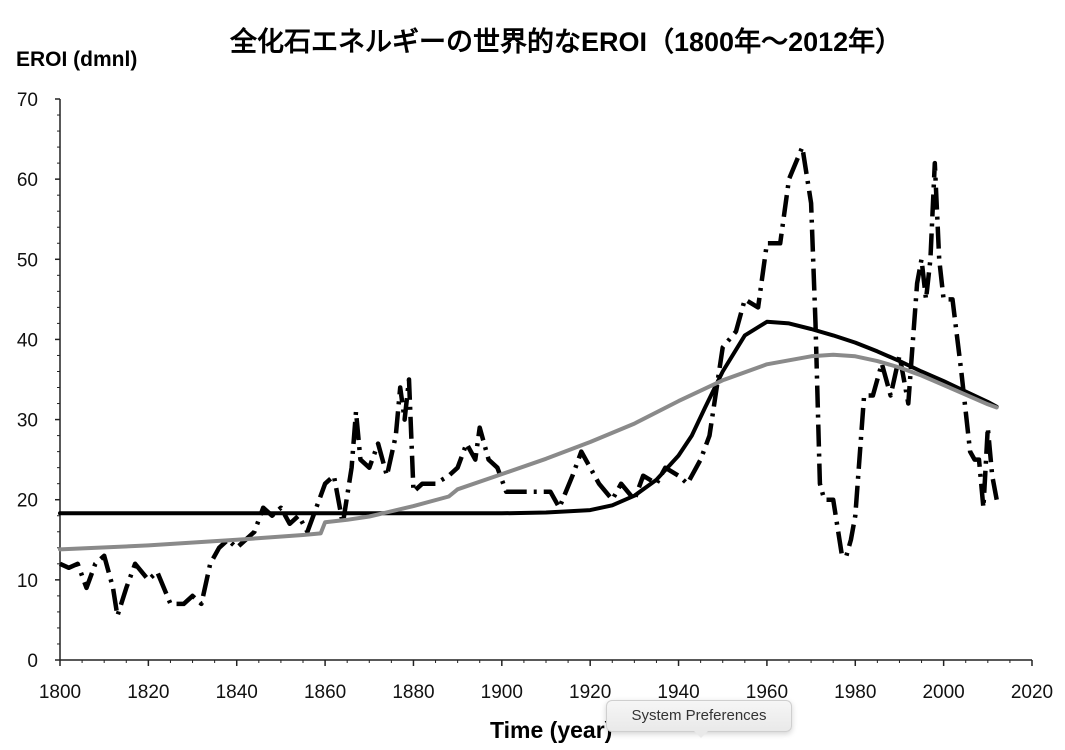  I want to click on x-tick-label: 2000, so click(943, 692).